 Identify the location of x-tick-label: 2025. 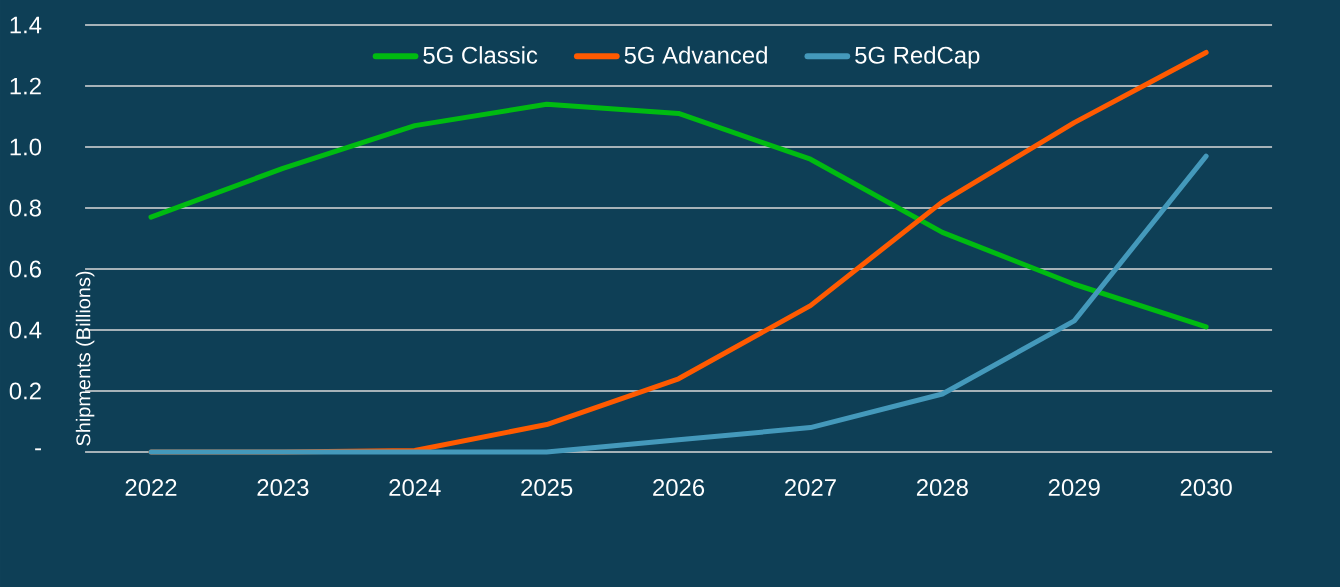
(547, 487).